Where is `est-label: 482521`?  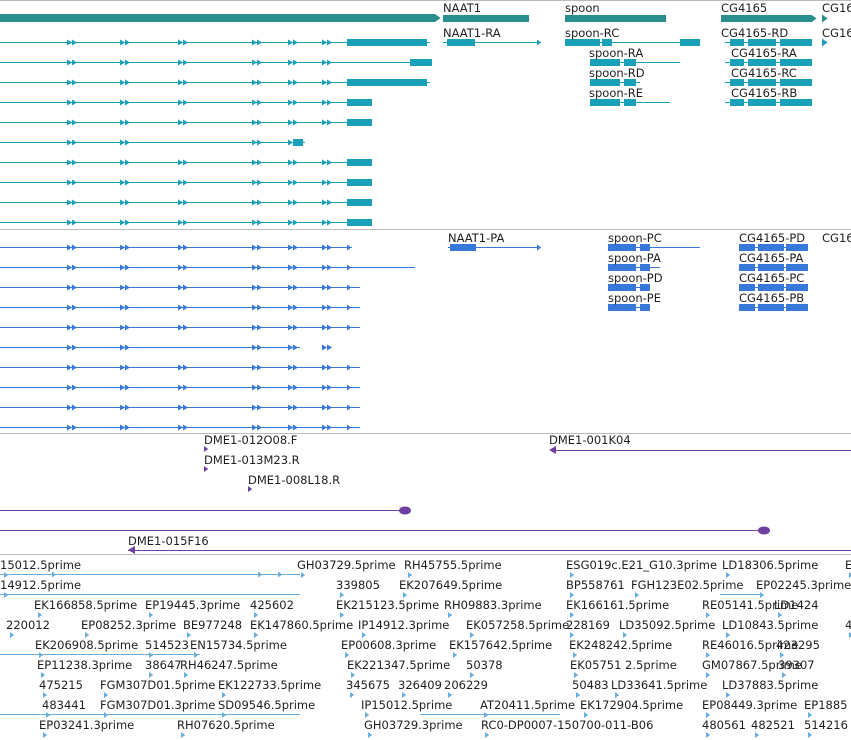
est-label: 482521 is located at coordinates (773, 725).